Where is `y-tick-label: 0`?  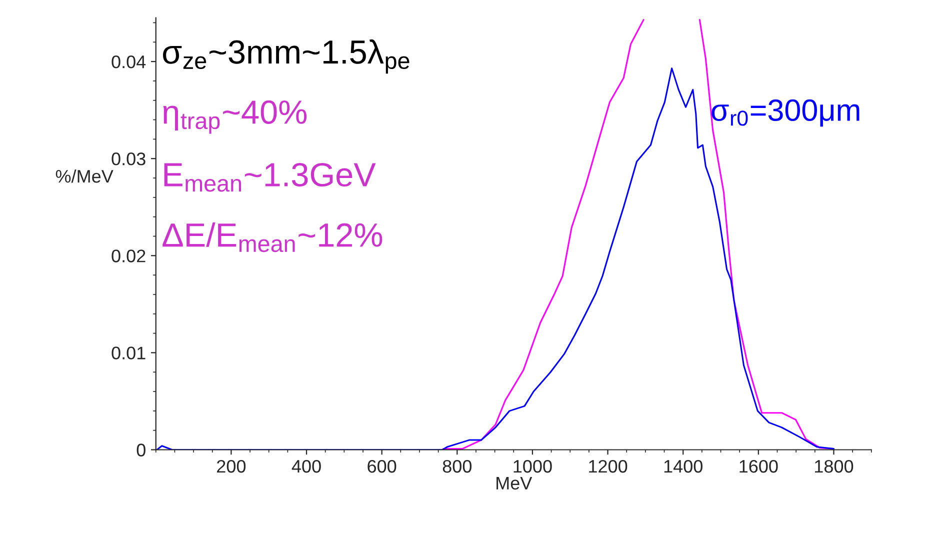 y-tick-label: 0 is located at coordinates (141, 450).